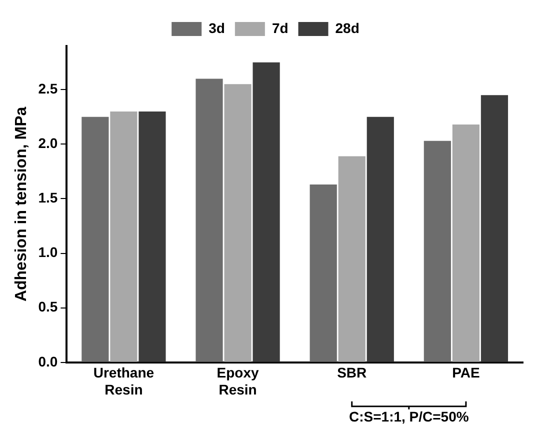 The width and height of the screenshot is (543, 436). What do you see at coordinates (347, 28) in the screenshot?
I see `legend-label: 28d` at bounding box center [347, 28].